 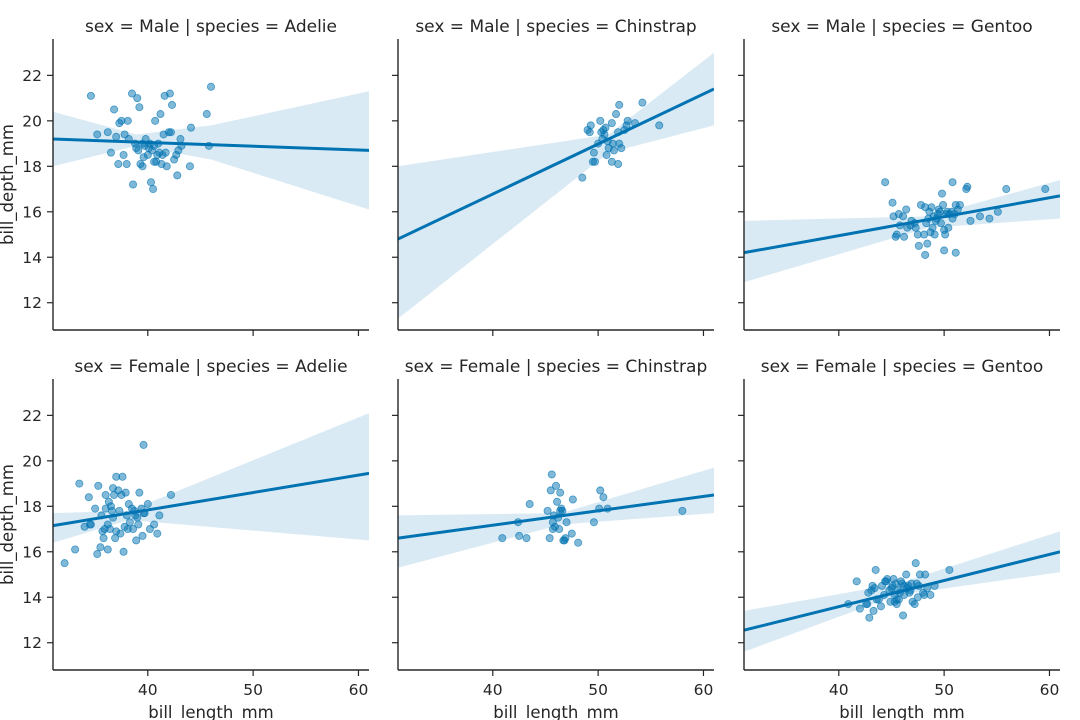 I want to click on confidence-band, so click(x=211, y=478).